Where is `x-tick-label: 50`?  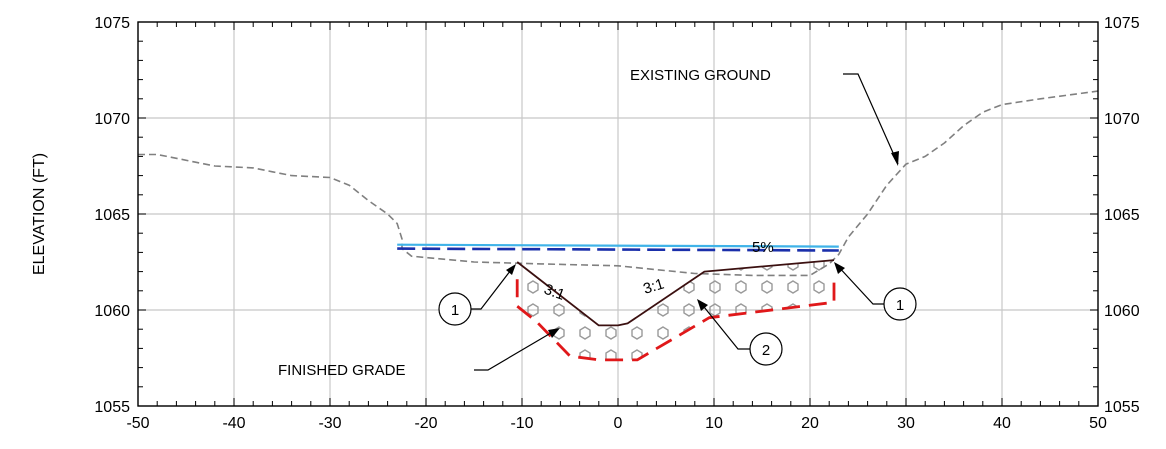
x-tick-label: 50 is located at coordinates (1098, 423).